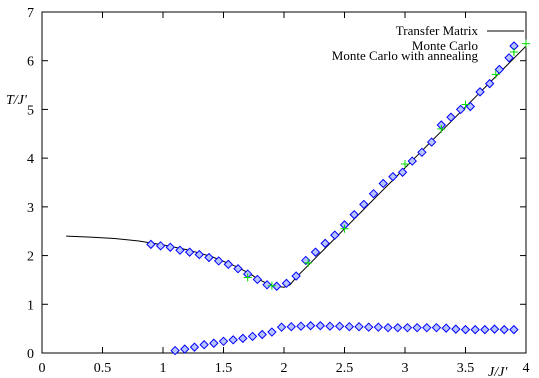 Image resolution: width=539 pixels, height=378 pixels. What do you see at coordinates (103, 368) in the screenshot?
I see `x-tick-label: 0.5` at bounding box center [103, 368].